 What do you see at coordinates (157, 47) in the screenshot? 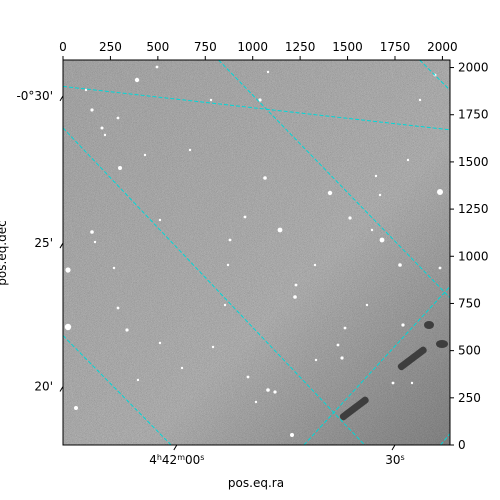
I see `x-tick-label: 500` at bounding box center [157, 47].